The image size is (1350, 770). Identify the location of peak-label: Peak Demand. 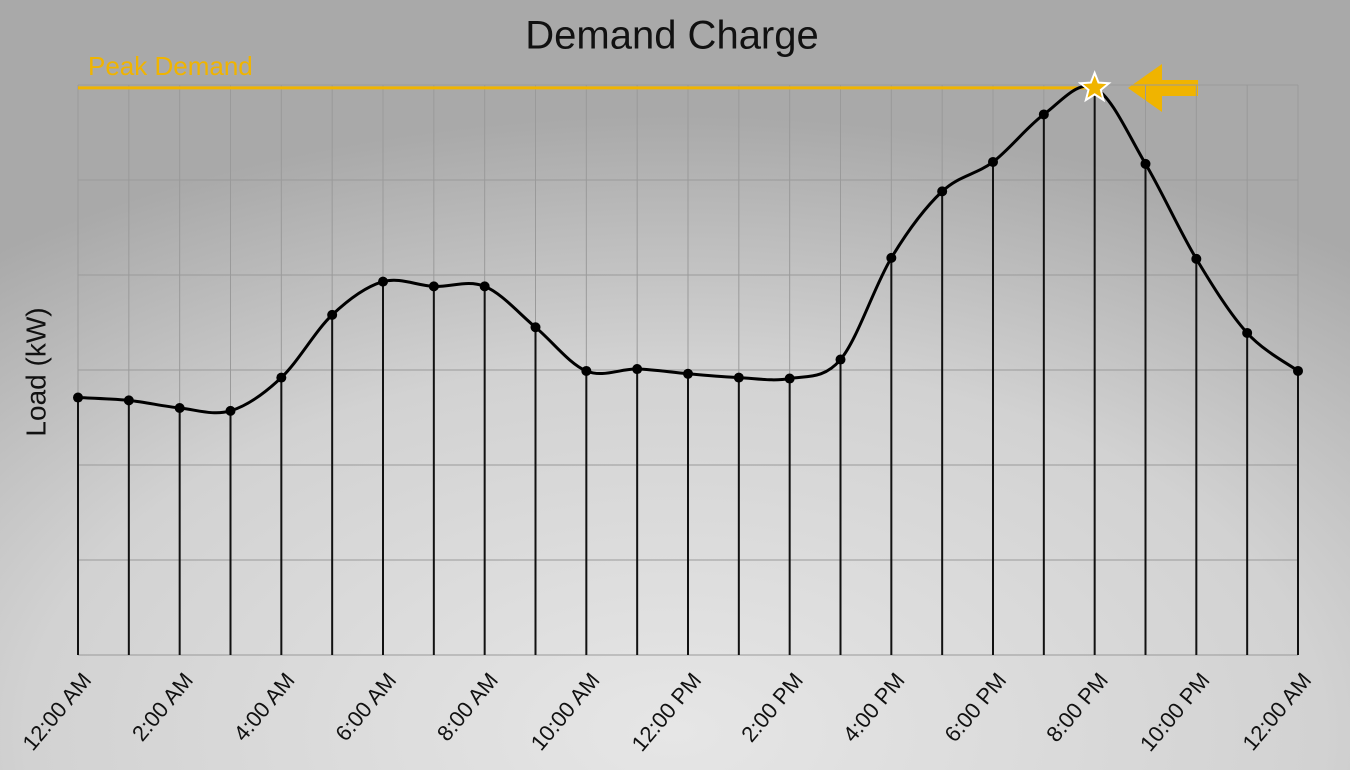
(170, 66).